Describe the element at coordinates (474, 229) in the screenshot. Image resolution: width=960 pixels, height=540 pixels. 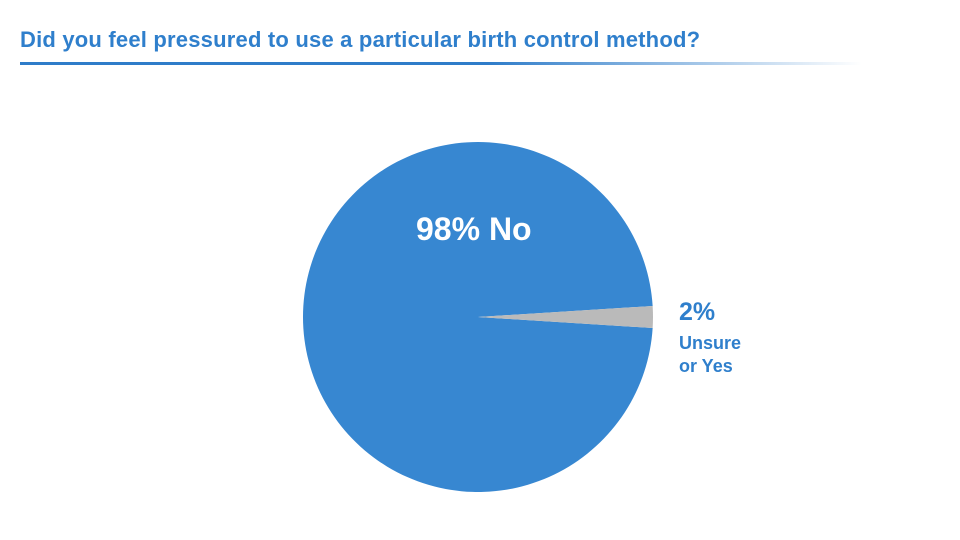
I see `pie-label-no: 98% No` at that location.